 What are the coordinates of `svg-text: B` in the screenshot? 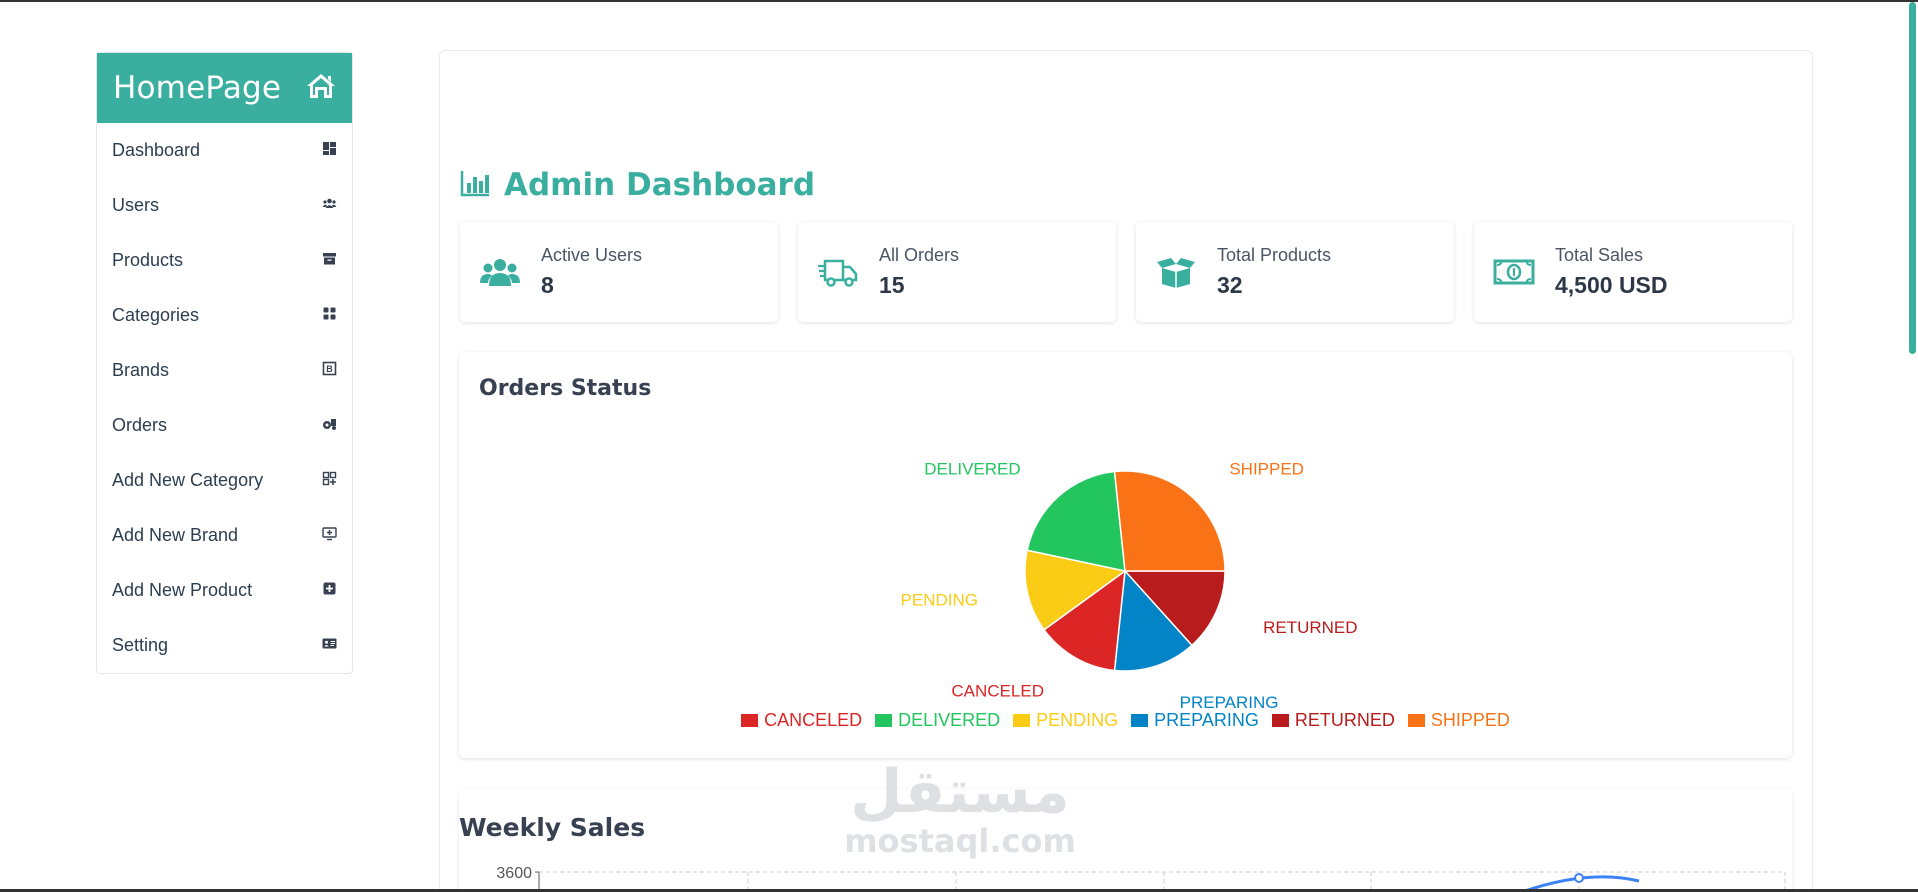 It's located at (329, 369).